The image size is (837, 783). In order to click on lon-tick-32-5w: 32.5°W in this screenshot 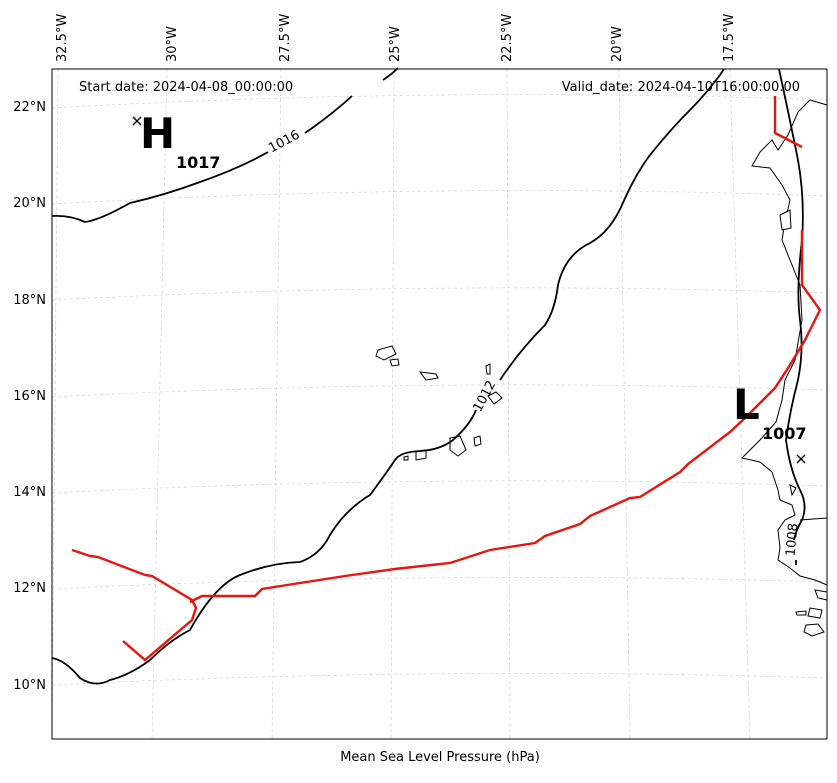, I will do `click(62, 38)`.